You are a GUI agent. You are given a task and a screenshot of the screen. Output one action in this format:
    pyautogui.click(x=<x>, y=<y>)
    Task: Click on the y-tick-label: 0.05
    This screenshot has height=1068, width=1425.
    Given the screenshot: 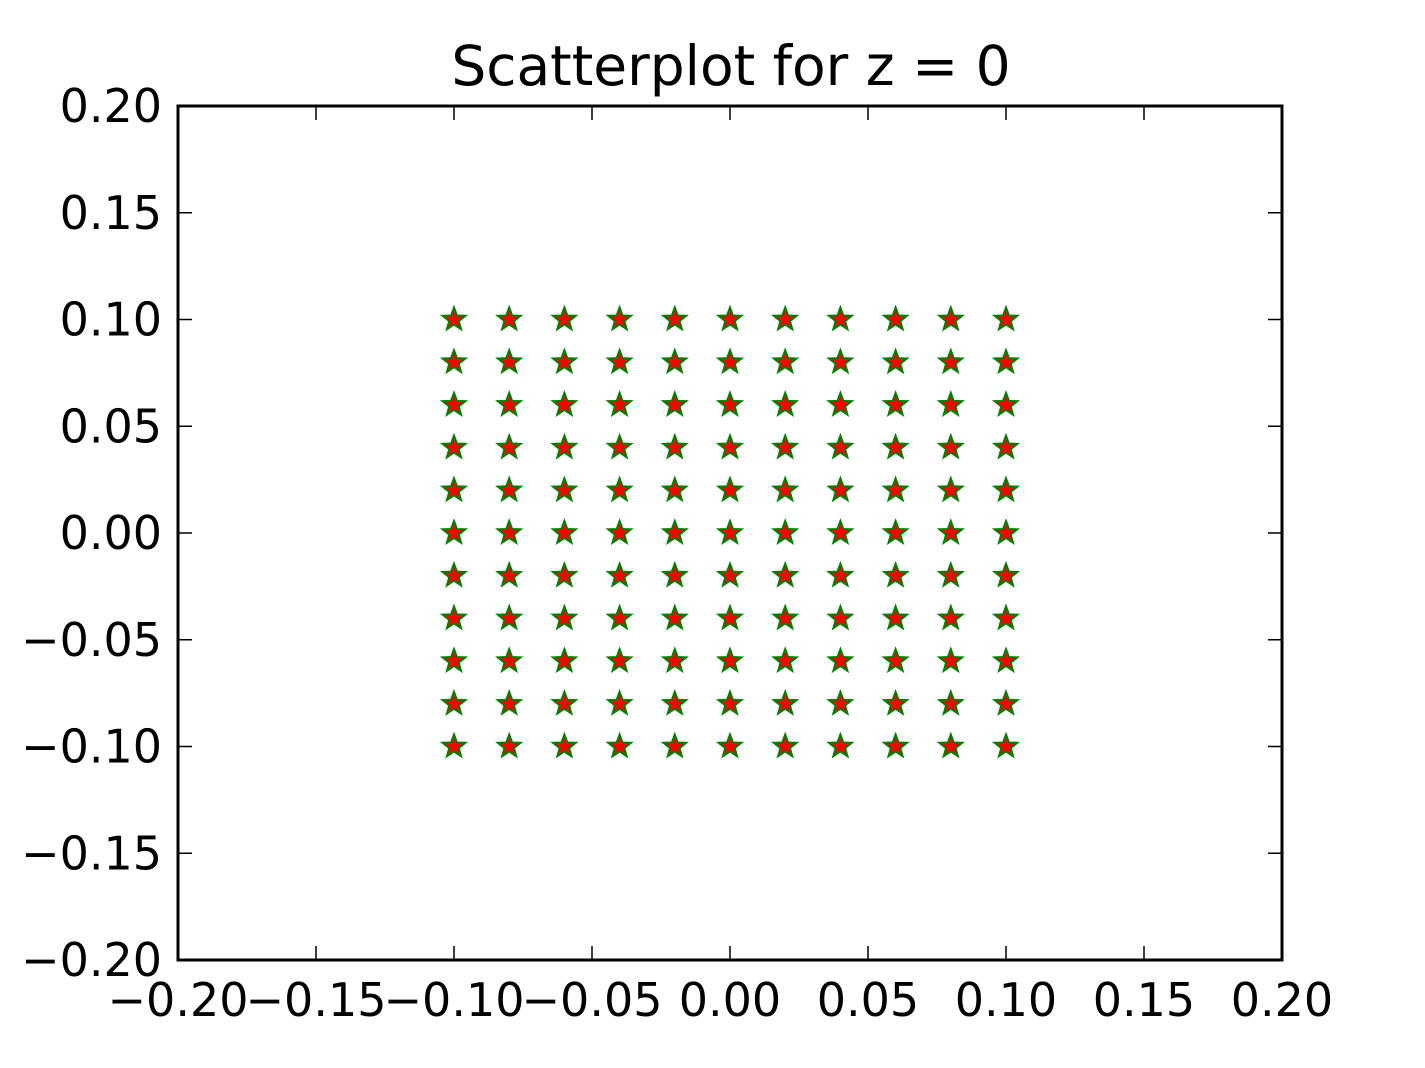 What is the action you would take?
    pyautogui.click(x=111, y=426)
    